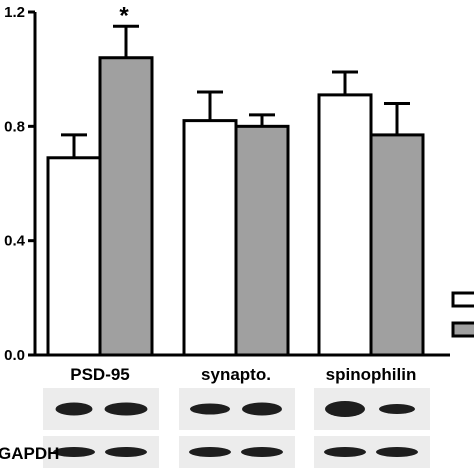 The width and height of the screenshot is (474, 474). Describe the element at coordinates (236, 374) in the screenshot. I see `category-label: synapto.` at that location.